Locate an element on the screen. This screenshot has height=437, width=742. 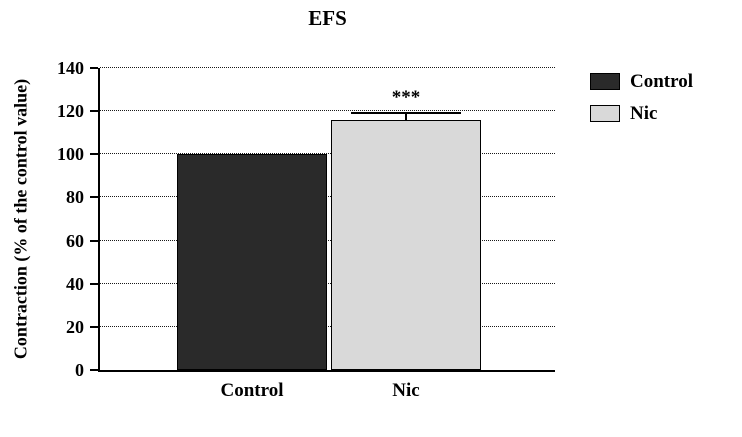
legend-swatch-nic is located at coordinates (605, 113).